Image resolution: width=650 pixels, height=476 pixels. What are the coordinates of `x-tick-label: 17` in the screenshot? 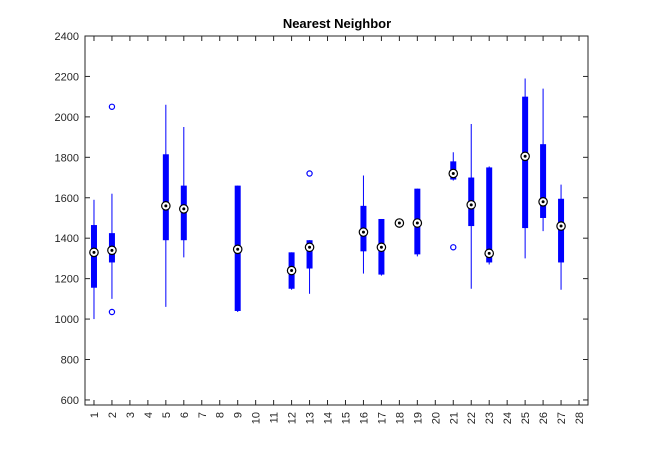 It's located at (382, 418).